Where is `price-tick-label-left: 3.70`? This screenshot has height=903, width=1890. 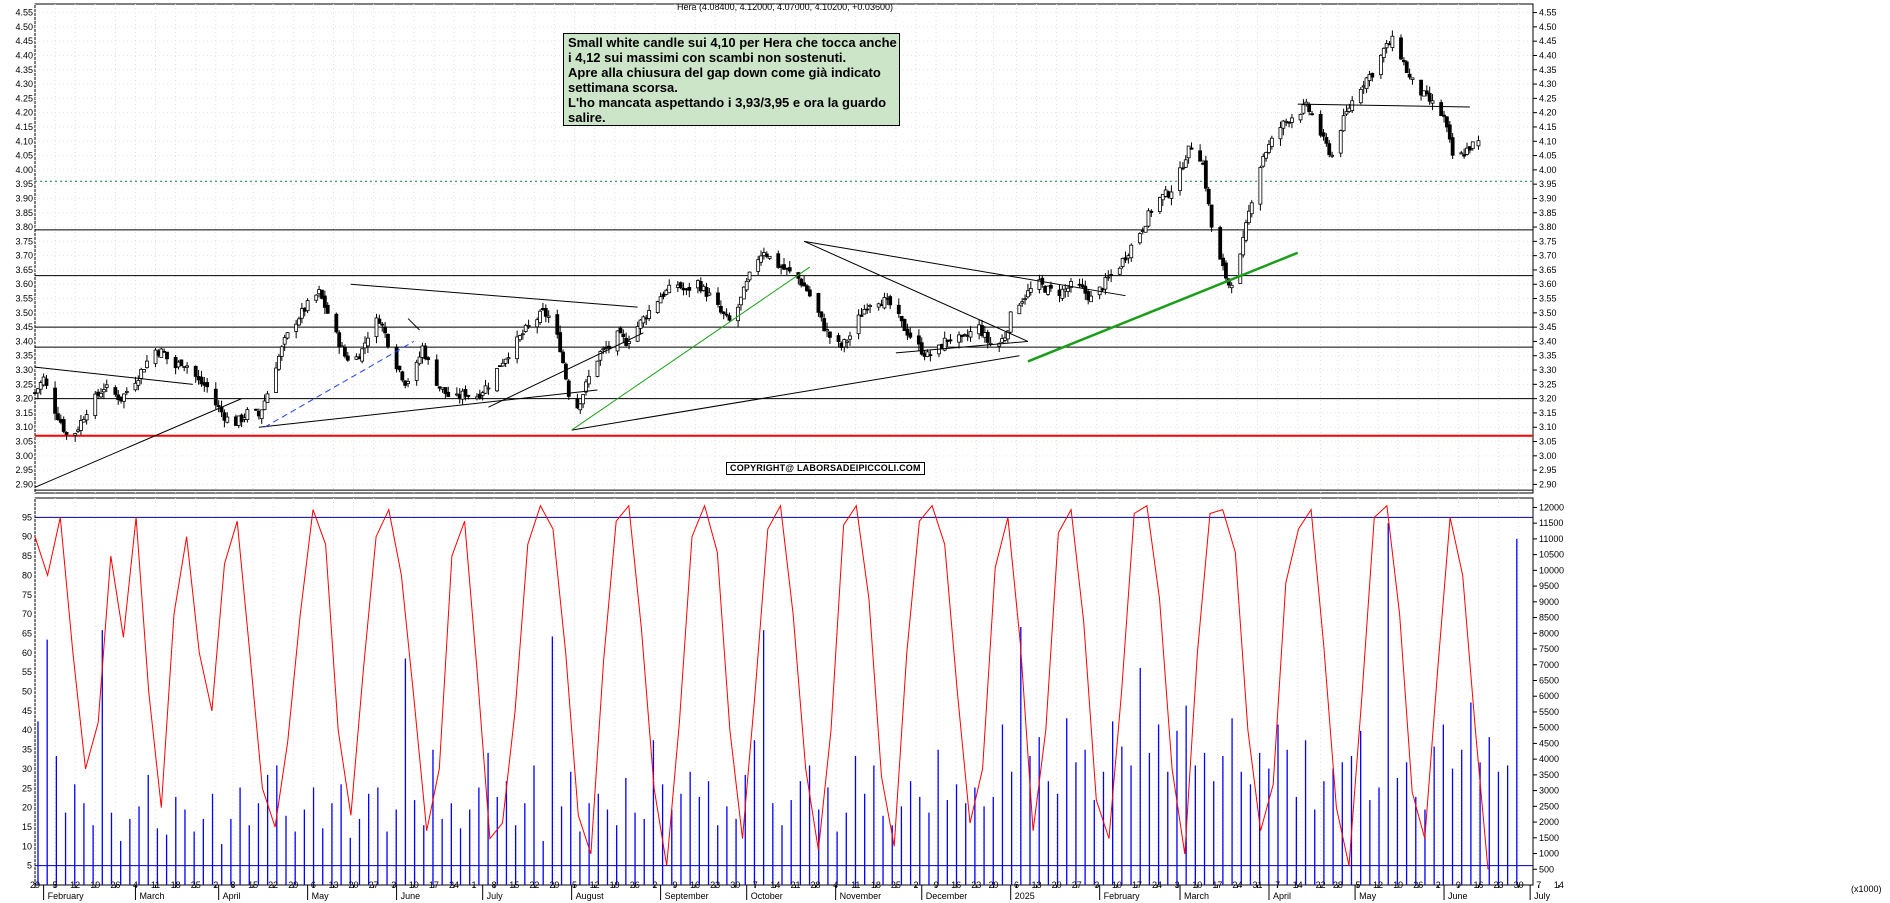
price-tick-label-left: 3.70 is located at coordinates (24, 256).